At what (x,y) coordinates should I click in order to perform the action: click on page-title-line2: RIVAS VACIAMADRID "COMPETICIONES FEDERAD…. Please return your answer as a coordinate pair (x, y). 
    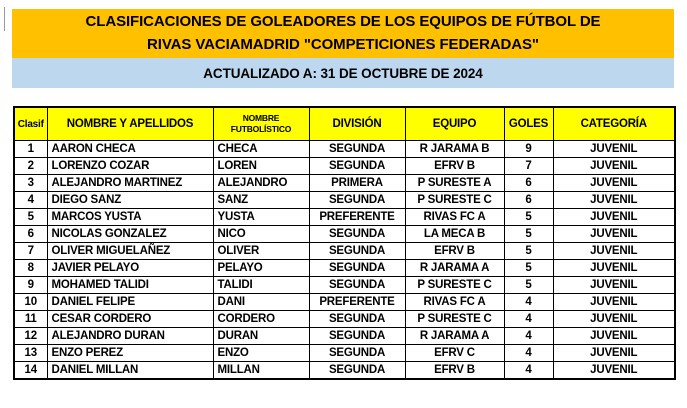
    Looking at the image, I should click on (343, 44).